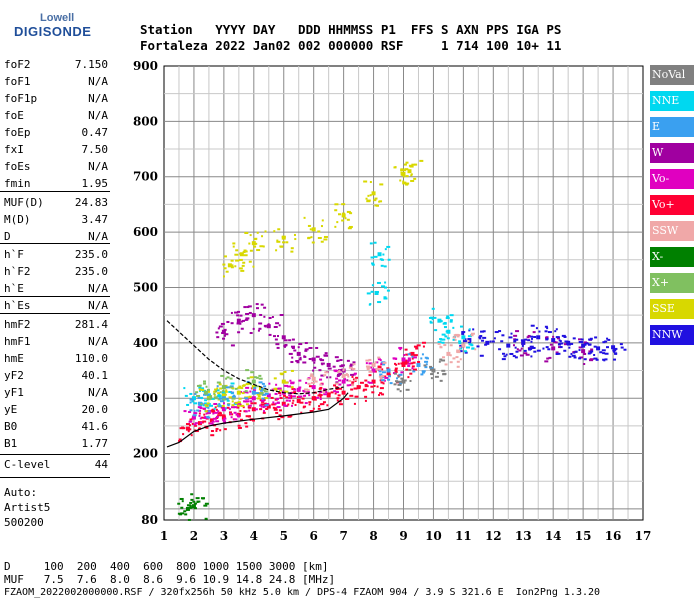 Image resolution: width=700 pixels, height=600 pixels. What do you see at coordinates (98, 81) in the screenshot?
I see `param-value: N/A` at bounding box center [98, 81].